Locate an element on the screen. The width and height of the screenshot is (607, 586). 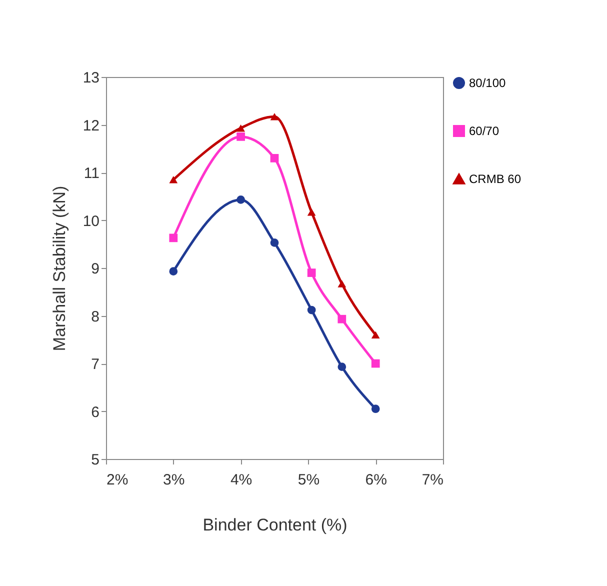
y-tick-label: 9 is located at coordinates (95, 269).